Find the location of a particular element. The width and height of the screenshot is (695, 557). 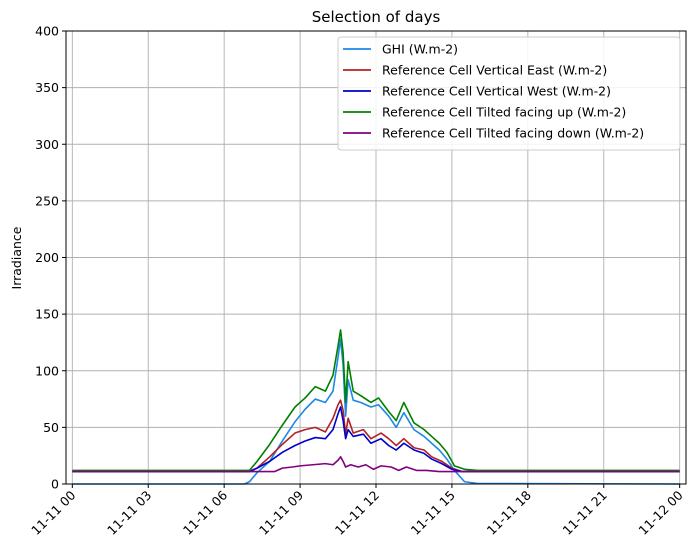

legend-box is located at coordinates (509, 93).